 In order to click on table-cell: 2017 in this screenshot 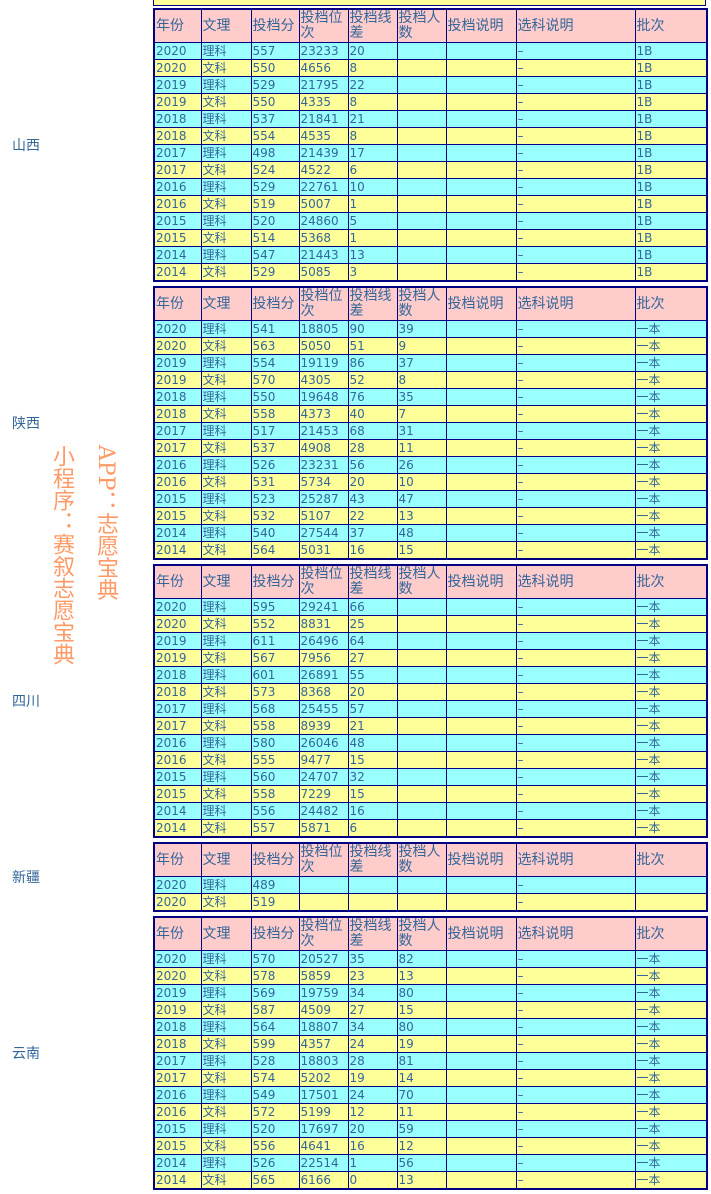, I will do `click(177, 709)`.